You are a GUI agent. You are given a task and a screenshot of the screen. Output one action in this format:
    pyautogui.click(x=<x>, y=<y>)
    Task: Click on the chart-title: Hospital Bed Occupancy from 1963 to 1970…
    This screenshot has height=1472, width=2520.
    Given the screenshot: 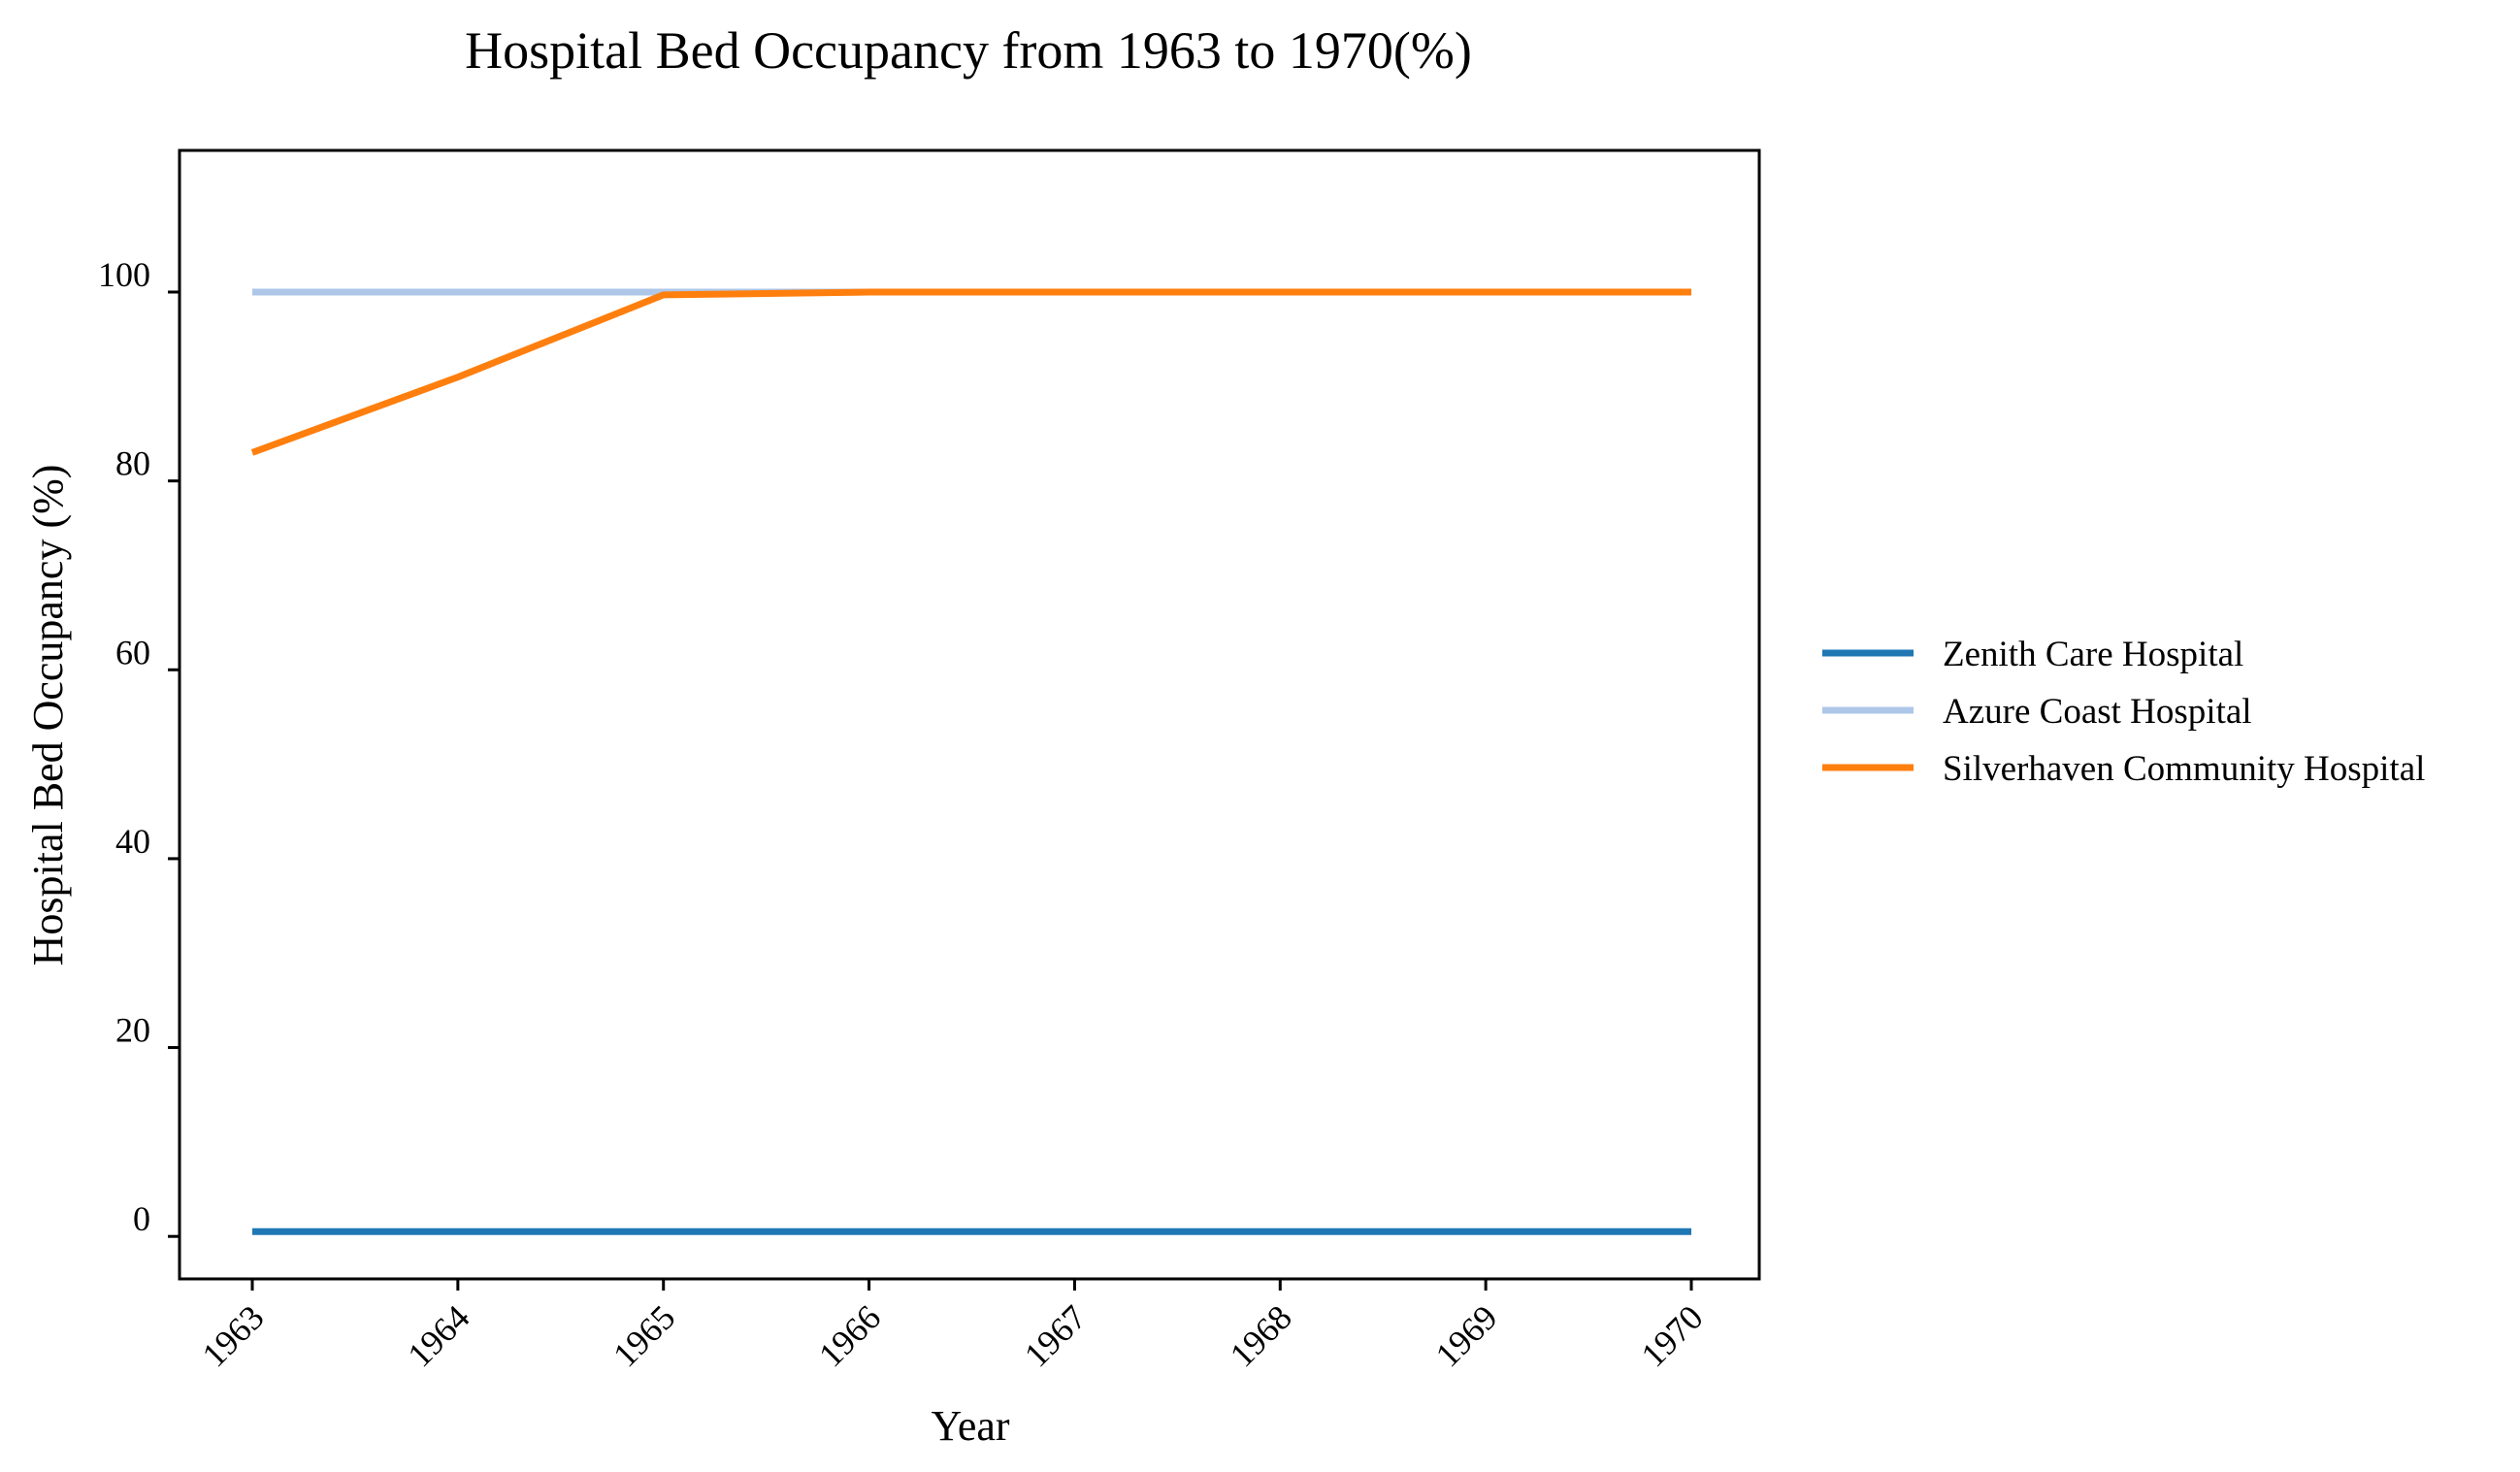 What is the action you would take?
    pyautogui.click(x=968, y=50)
    